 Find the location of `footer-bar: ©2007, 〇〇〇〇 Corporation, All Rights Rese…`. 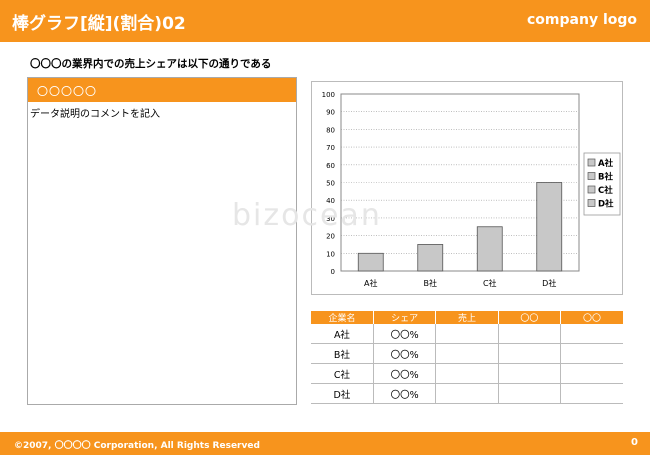

footer-bar: ©2007, 〇〇〇〇 Corporation, All Rights Rese… is located at coordinates (325, 443).